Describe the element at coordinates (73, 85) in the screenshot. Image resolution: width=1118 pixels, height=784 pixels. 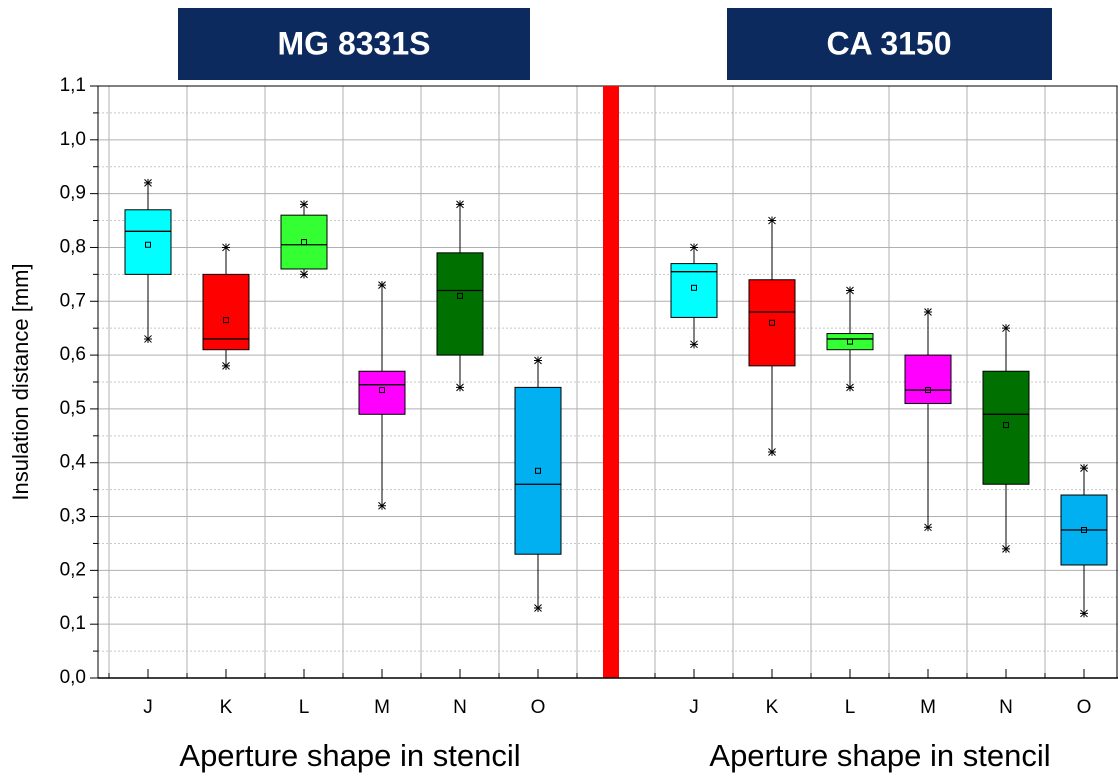
I see `y-tick-label: 1,1` at that location.